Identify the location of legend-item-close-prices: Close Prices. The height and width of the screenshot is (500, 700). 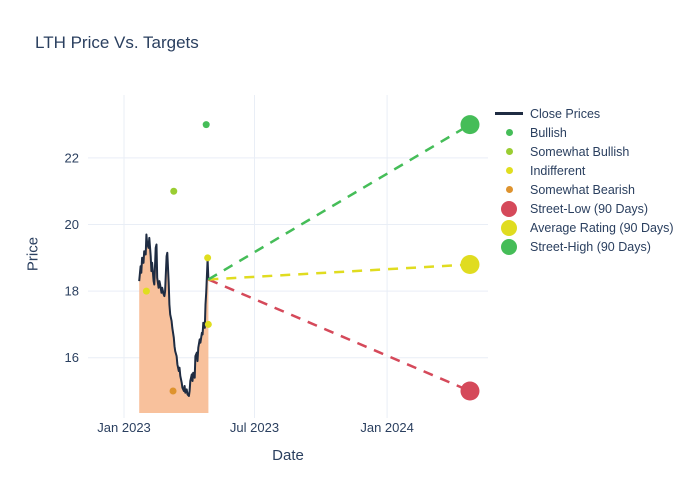
(584, 113).